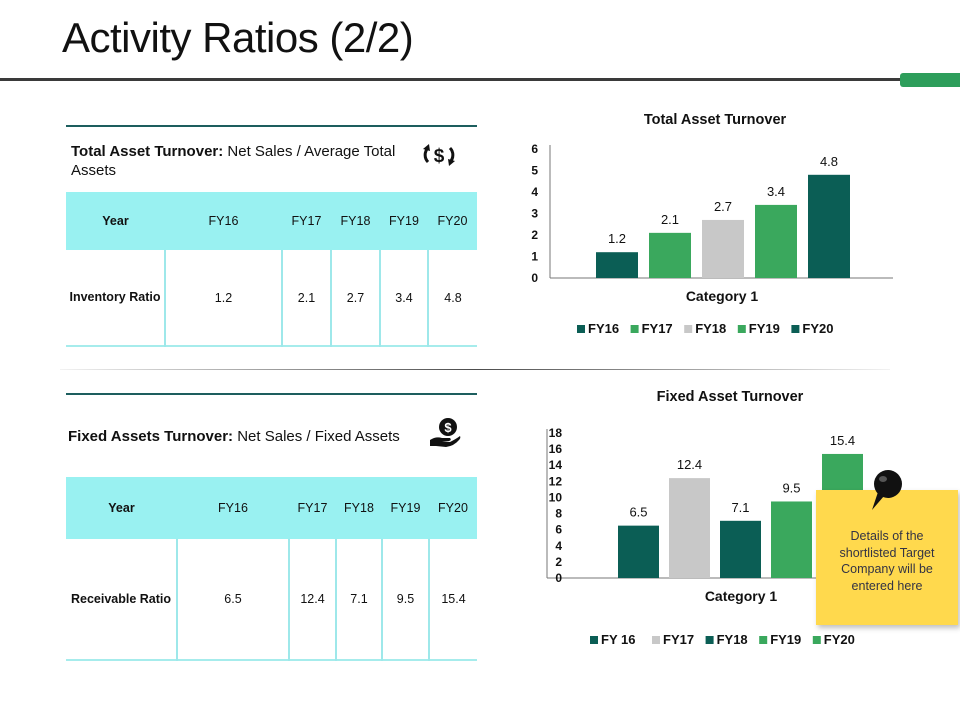 The width and height of the screenshot is (960, 720). Describe the element at coordinates (312, 599) in the screenshot. I see `table-cell: 12.4` at that location.